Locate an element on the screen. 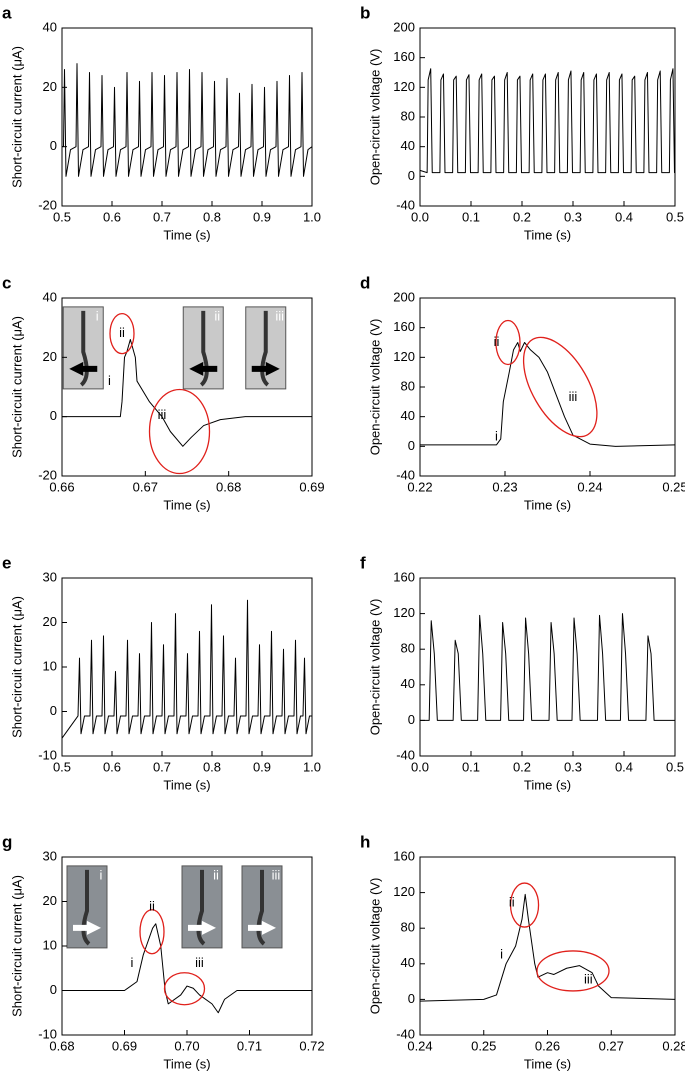 This screenshot has width=685, height=1090. panel-label: c is located at coordinates (6, 282).